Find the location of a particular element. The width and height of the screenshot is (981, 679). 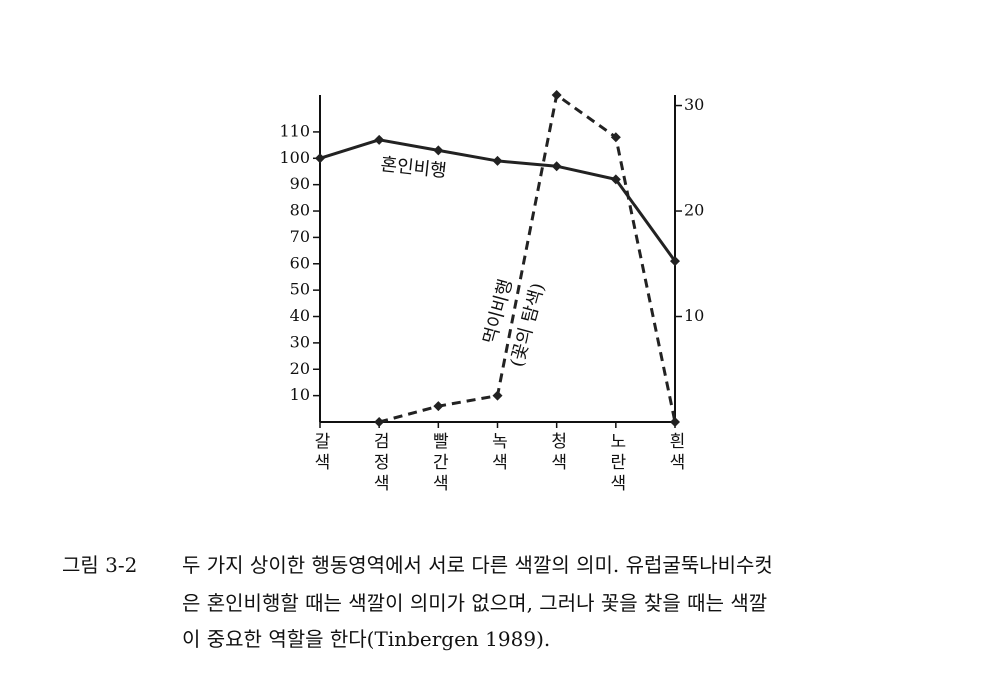

y2-tick-label: 20 is located at coordinates (694, 210).